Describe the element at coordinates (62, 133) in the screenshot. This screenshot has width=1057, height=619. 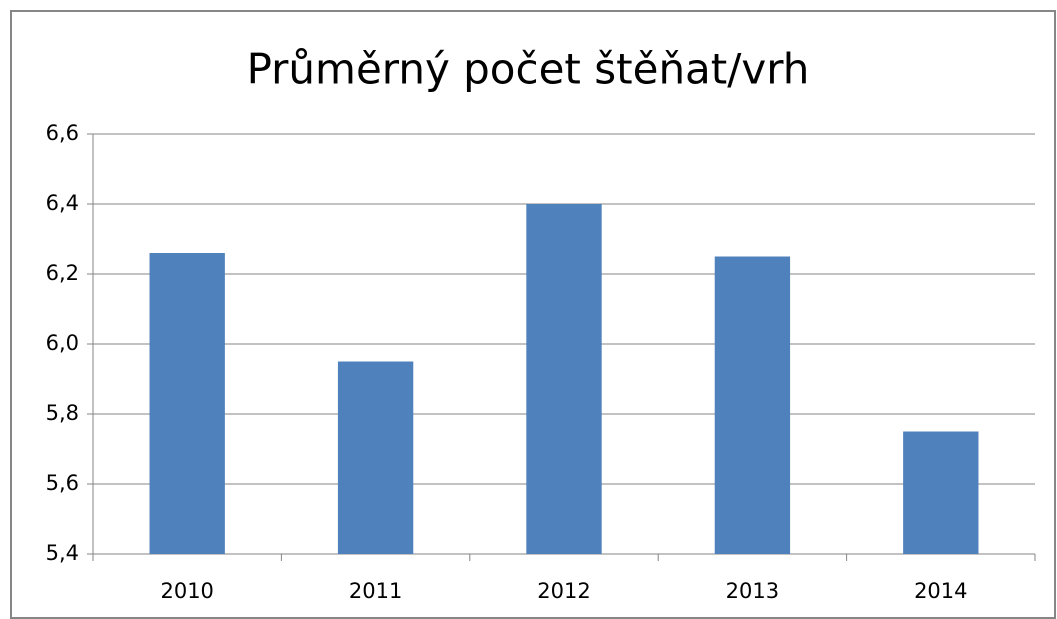
I see `y-tick-label: 6,6` at that location.